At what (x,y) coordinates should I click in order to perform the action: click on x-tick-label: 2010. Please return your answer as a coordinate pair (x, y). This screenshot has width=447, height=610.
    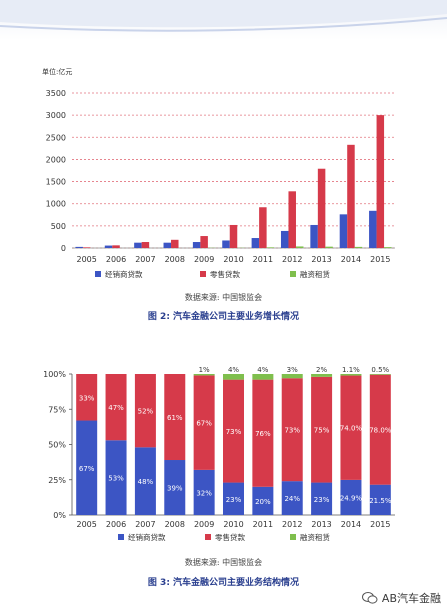
    Looking at the image, I should click on (233, 524).